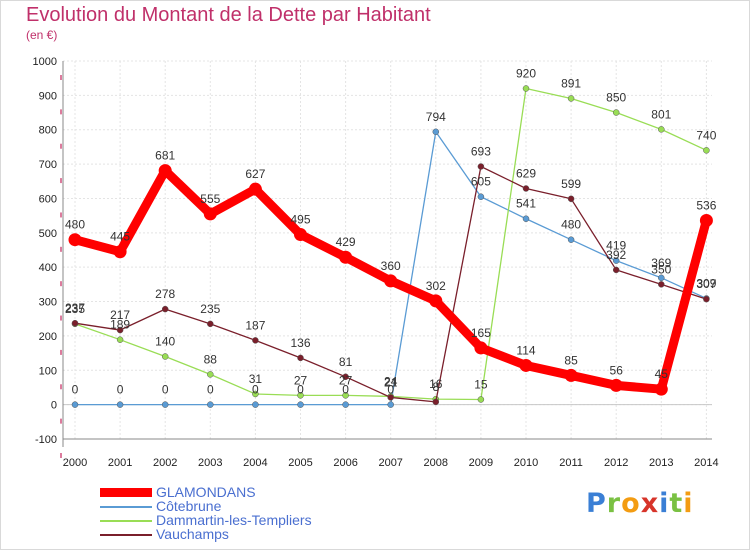 The height and width of the screenshot is (550, 750). I want to click on data-label: 445, so click(120, 237).